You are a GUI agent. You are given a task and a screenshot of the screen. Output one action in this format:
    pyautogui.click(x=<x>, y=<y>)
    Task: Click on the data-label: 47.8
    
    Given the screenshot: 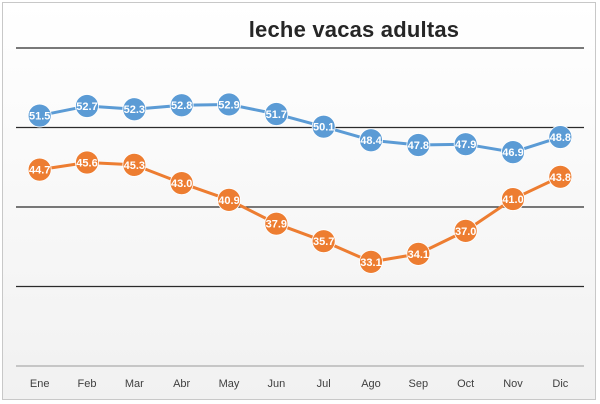 What is the action you would take?
    pyautogui.click(x=418, y=146)
    